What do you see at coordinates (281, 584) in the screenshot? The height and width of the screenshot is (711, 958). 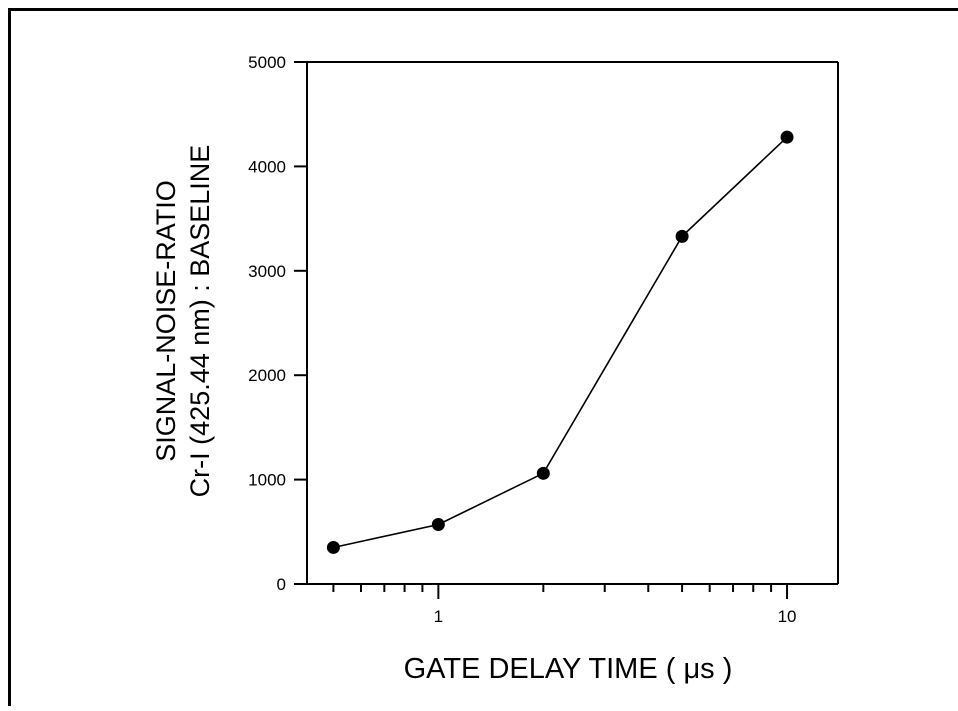 I see `y-tick-label: 0` at bounding box center [281, 584].